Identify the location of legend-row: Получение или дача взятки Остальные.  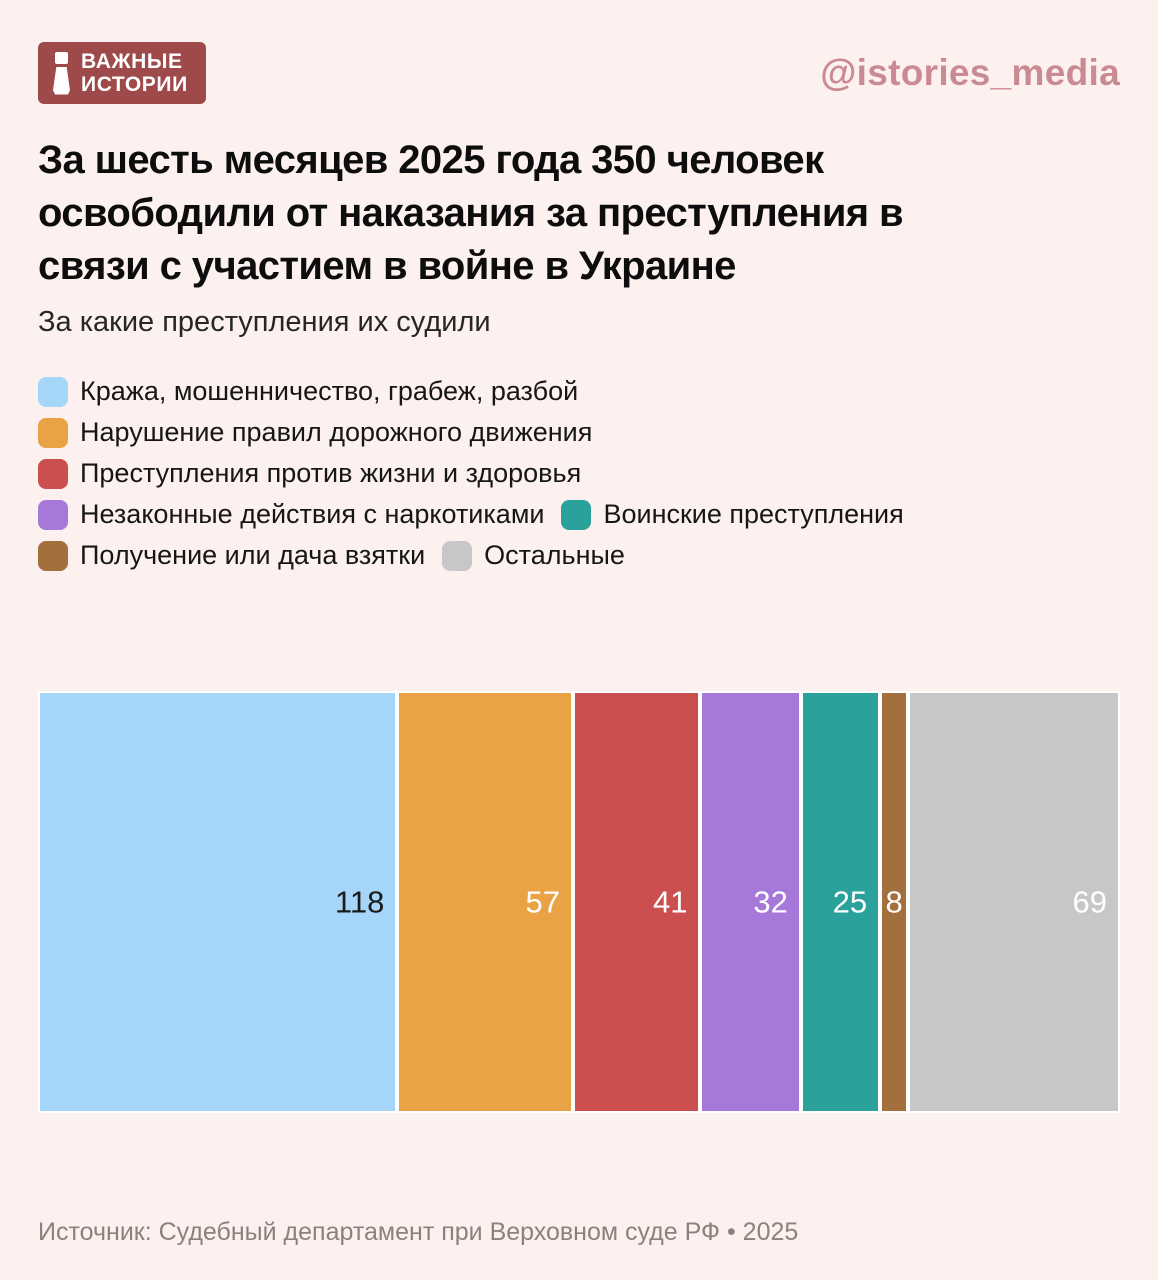
(471, 555).